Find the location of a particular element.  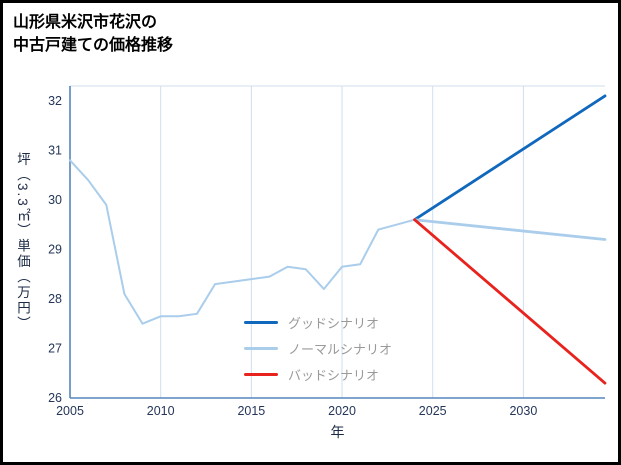

svg-text: 2020 is located at coordinates (342, 411).